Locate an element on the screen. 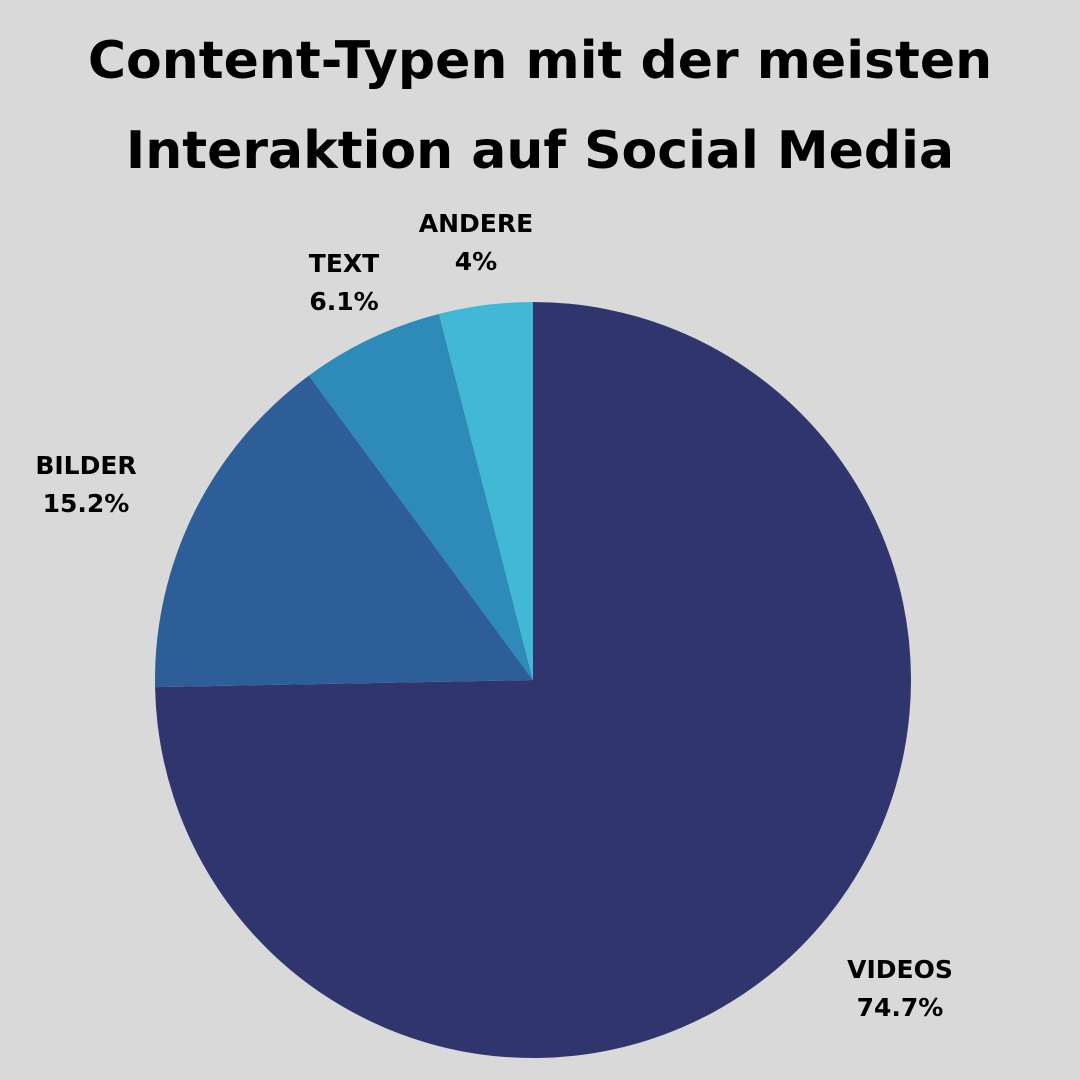 This screenshot has height=1080, width=1080. pie-slice-bilder is located at coordinates (344, 531).